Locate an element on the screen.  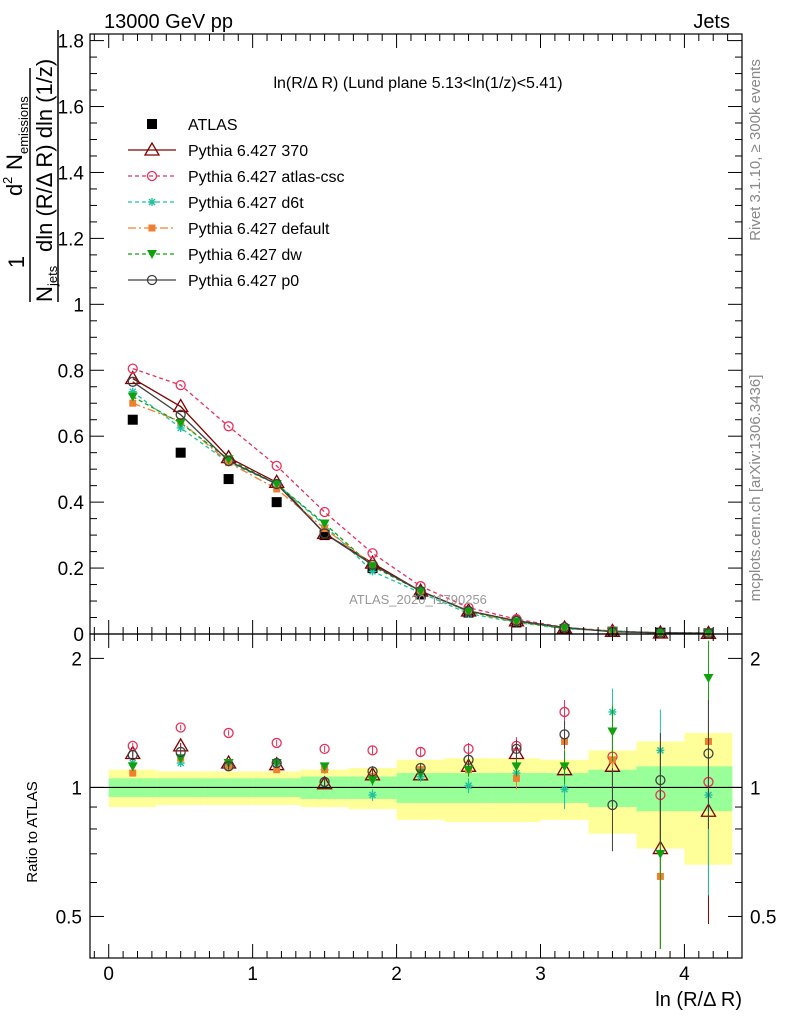
y-tick-label: 0.6 is located at coordinates (71, 437).